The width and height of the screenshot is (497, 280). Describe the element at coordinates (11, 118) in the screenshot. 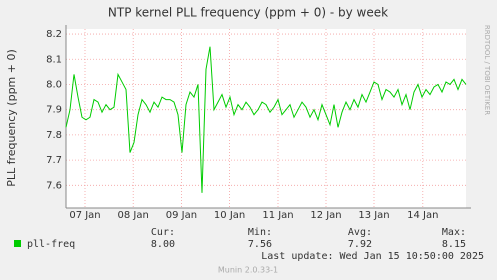

I see `y-axis-label: PLL frequency (ppm + 0)` at that location.